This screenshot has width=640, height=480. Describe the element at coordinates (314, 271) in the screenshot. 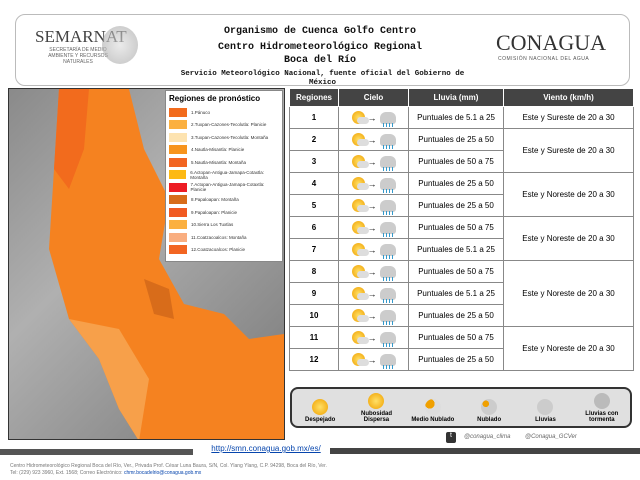

I see `region-number: 8` at that location.